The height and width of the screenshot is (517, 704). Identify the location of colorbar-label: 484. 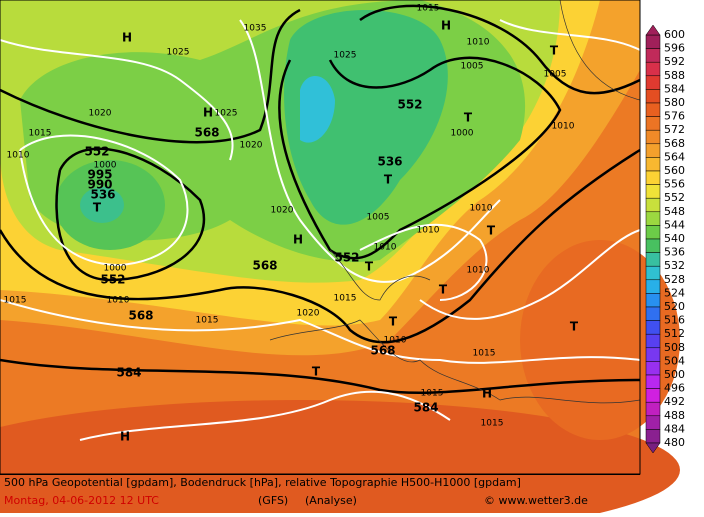
(674, 428).